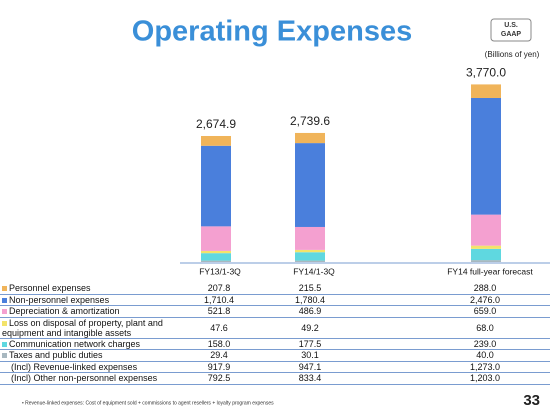 The width and height of the screenshot is (550, 413). Describe the element at coordinates (64, 311) in the screenshot. I see `legend-label: Depreciation & amortization` at that location.